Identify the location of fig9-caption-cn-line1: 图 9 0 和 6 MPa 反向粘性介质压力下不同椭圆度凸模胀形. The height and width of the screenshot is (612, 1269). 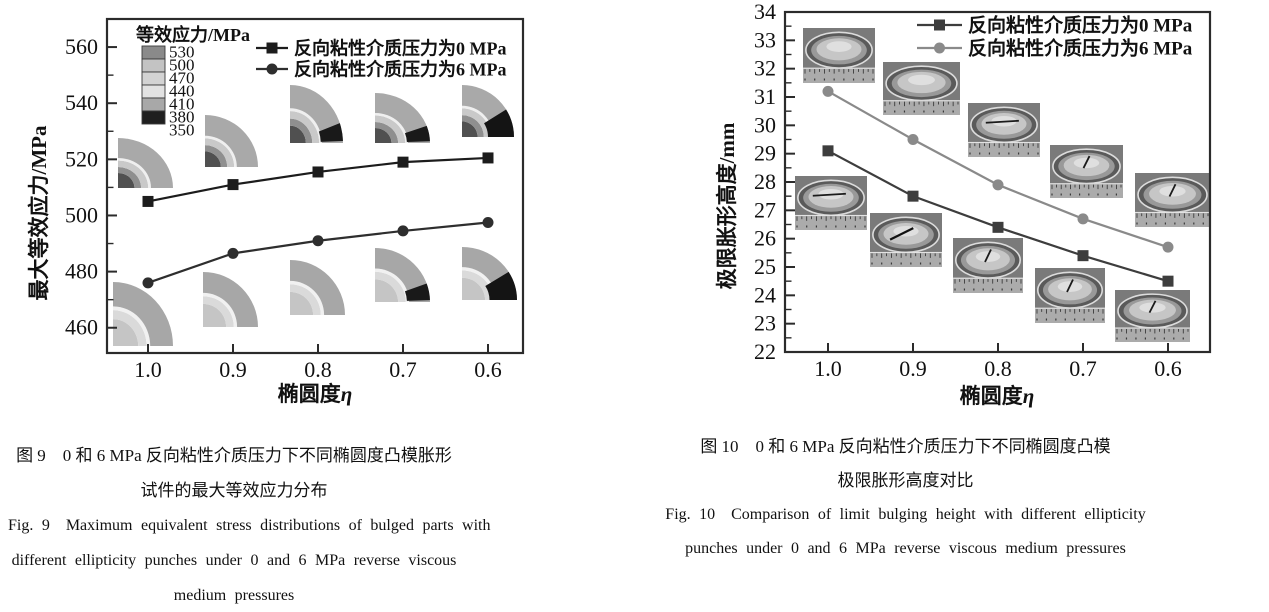
(234, 455).